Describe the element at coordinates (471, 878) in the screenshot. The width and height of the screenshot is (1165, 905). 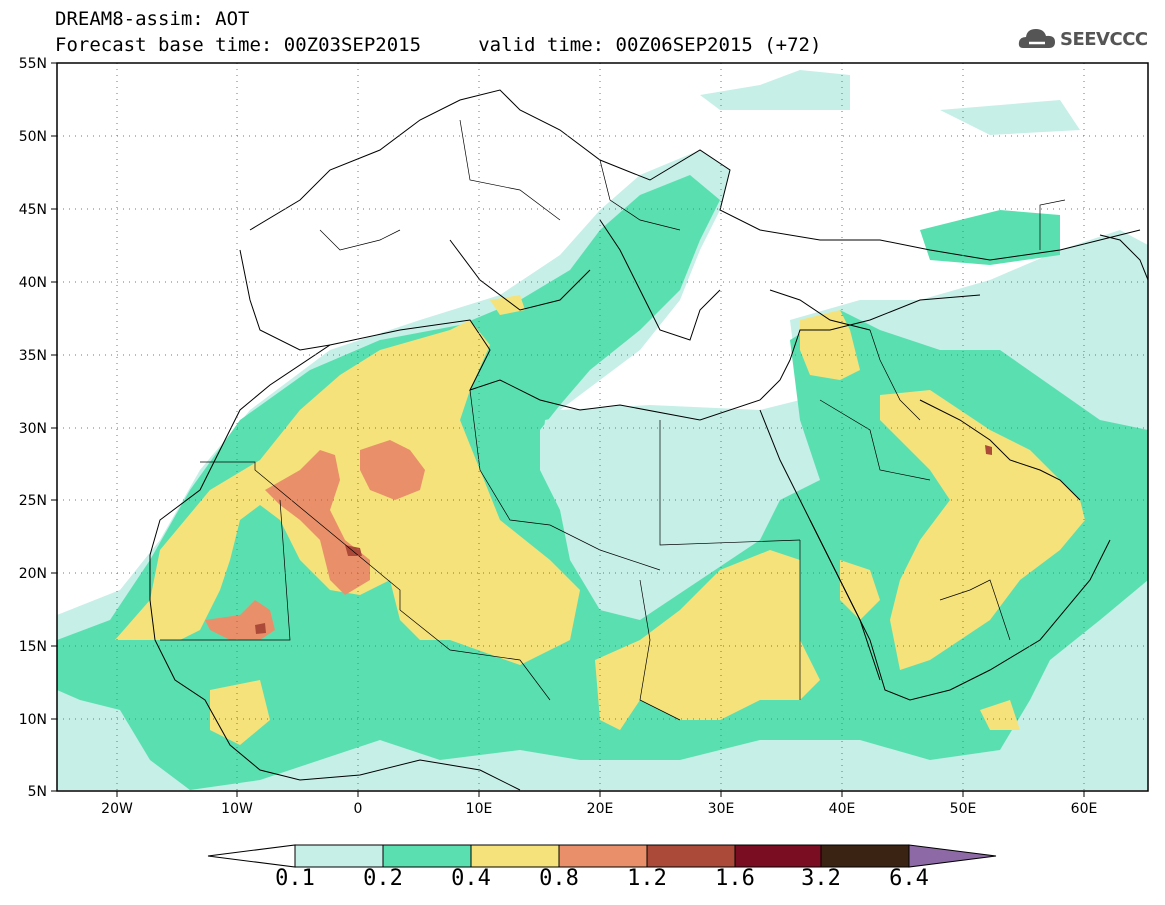
I see `colorbar-label: 0.4` at that location.